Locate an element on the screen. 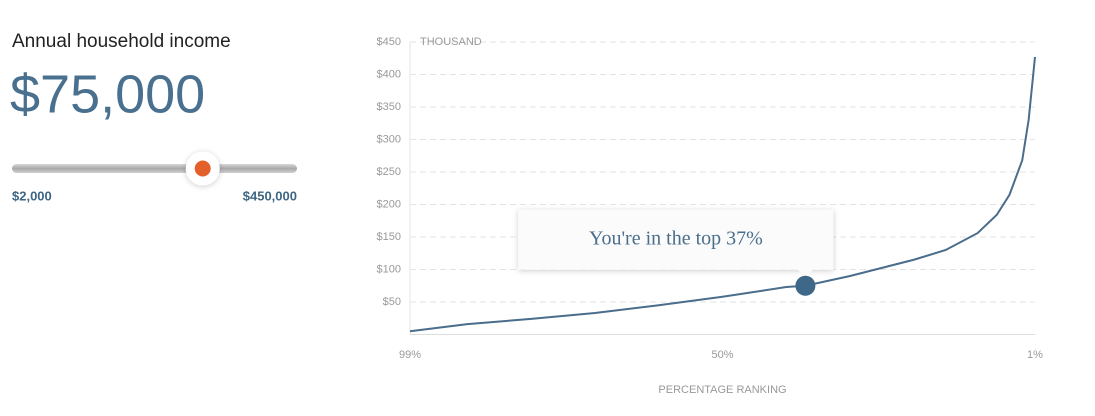 The image size is (1095, 416). x-axis-label: PERCENTAGE RANKING is located at coordinates (722, 390).